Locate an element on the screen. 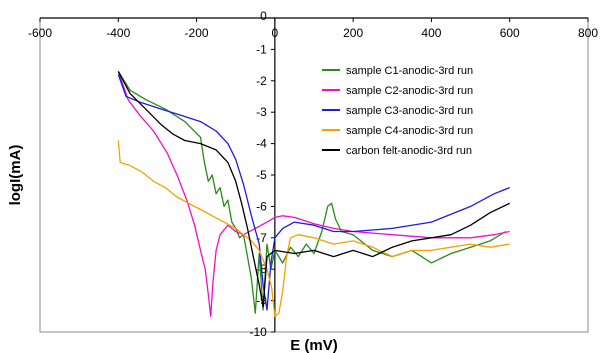 This screenshot has width=600, height=353. x-tick-label: 800 is located at coordinates (588, 33).